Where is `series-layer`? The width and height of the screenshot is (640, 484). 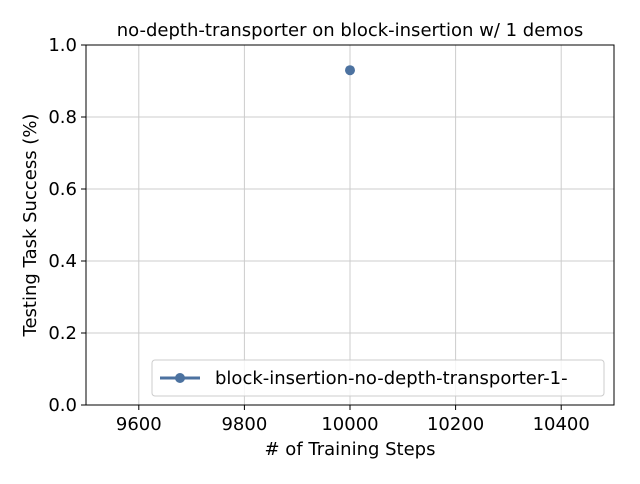
series-layer is located at coordinates (350, 70).